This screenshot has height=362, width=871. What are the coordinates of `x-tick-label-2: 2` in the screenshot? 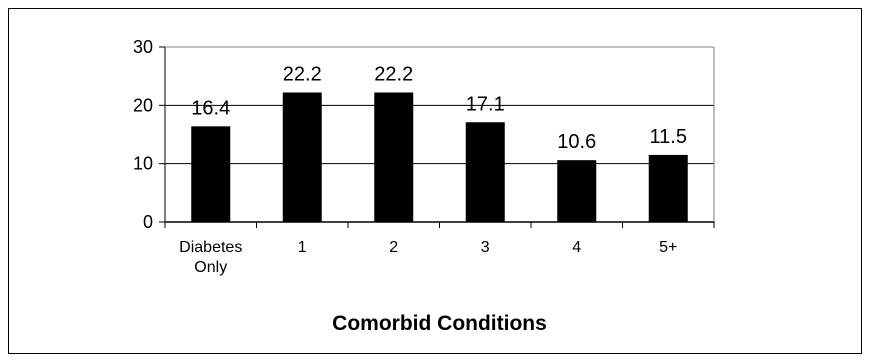 It's located at (393, 247).